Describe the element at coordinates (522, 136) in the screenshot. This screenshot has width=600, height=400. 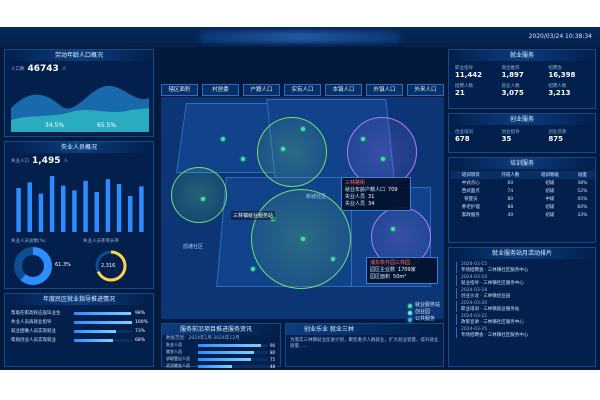
I see `startup-stat: 创业指导 35` at that location.